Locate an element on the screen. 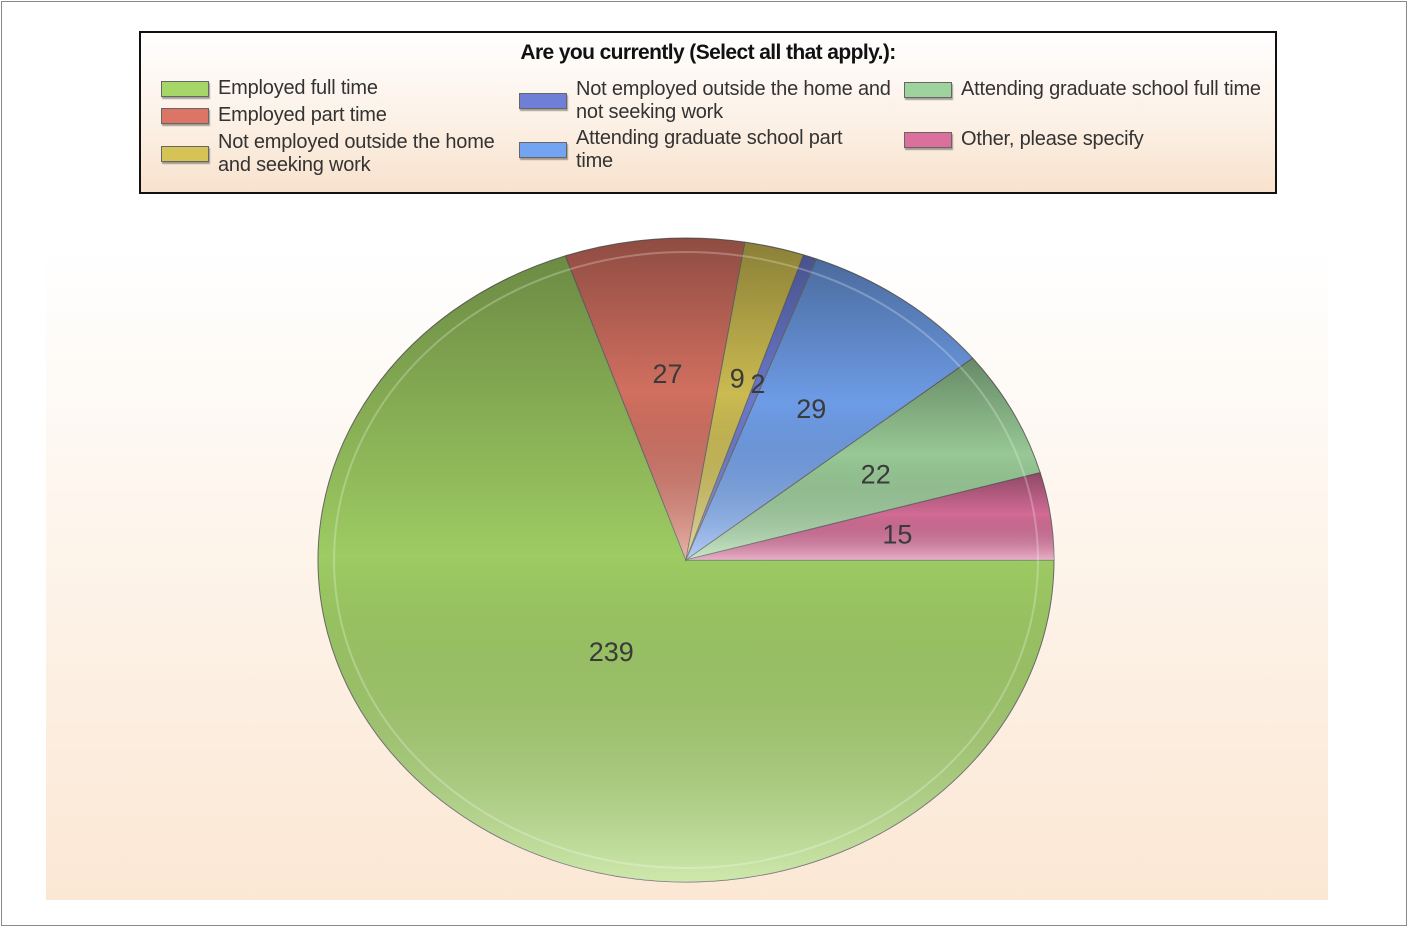 The image size is (1410, 930). pie-data-labels: 239 27 9 2 29 22 15 is located at coordinates (751, 513).